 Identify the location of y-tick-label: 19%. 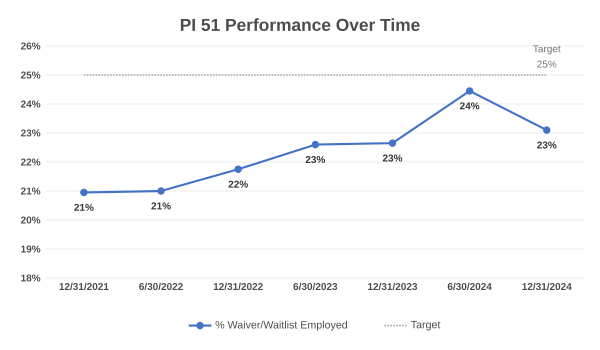
(30, 249).